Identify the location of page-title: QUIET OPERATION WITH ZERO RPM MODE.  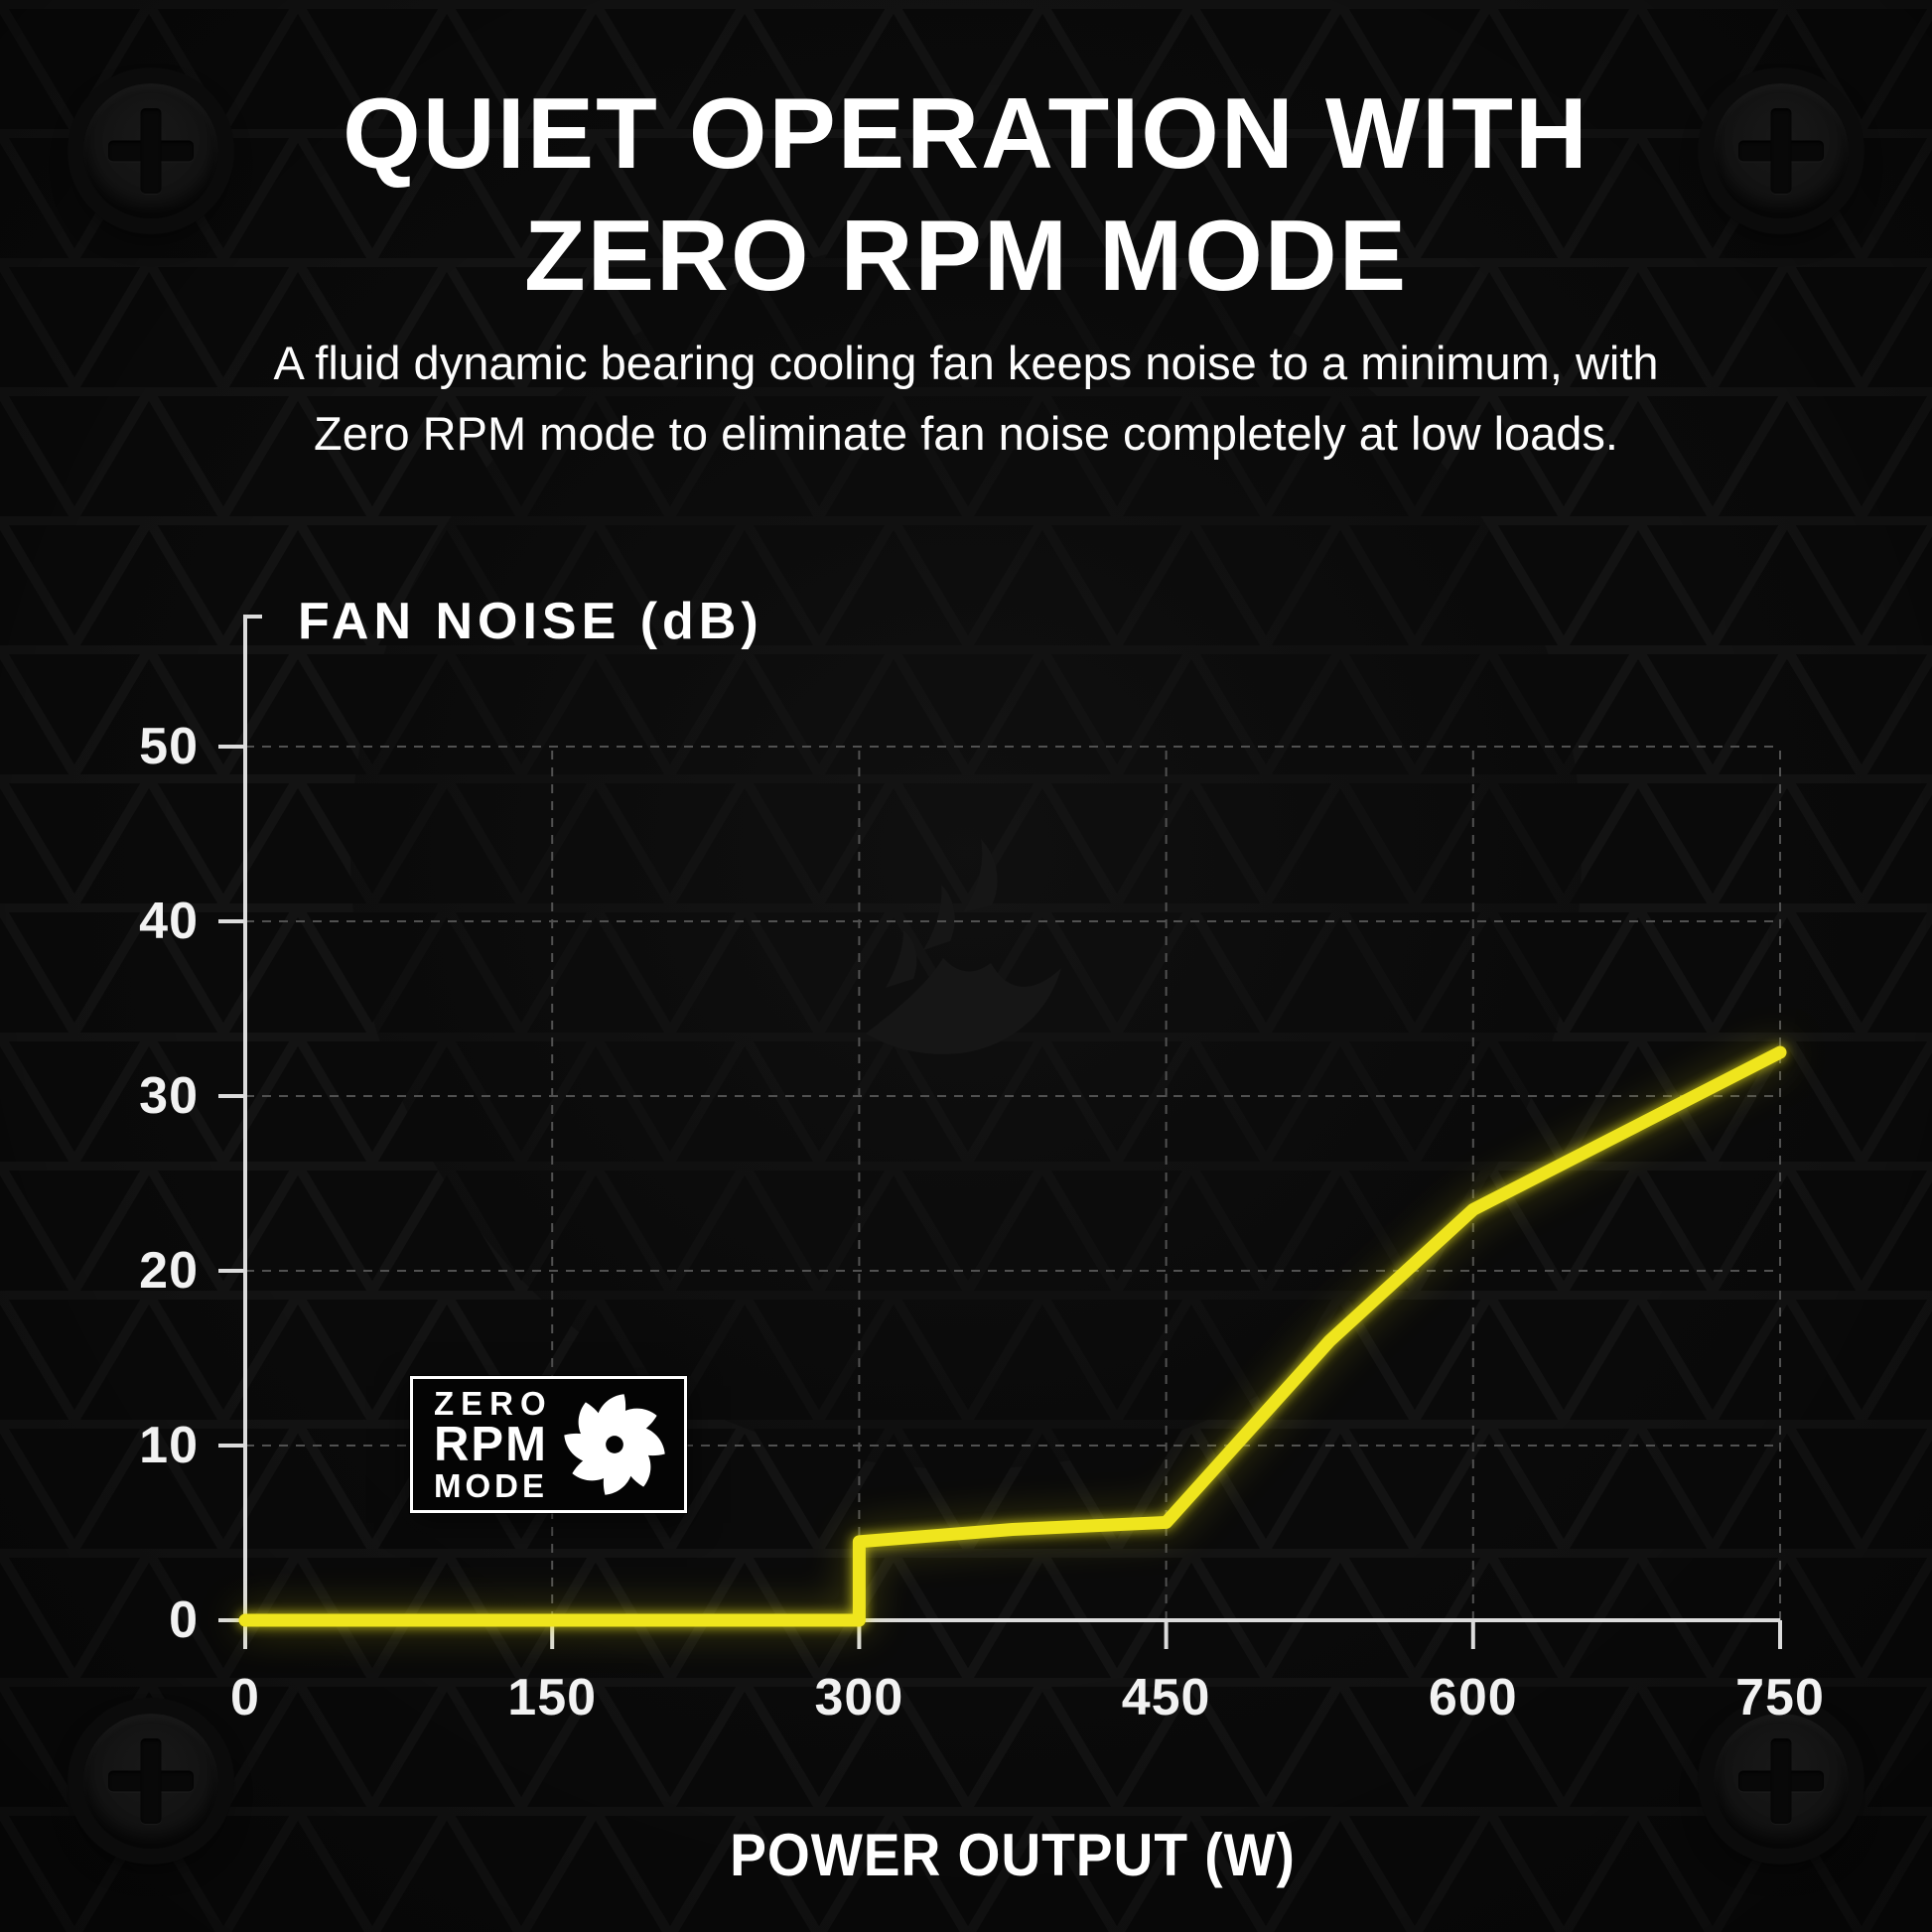
(966, 196).